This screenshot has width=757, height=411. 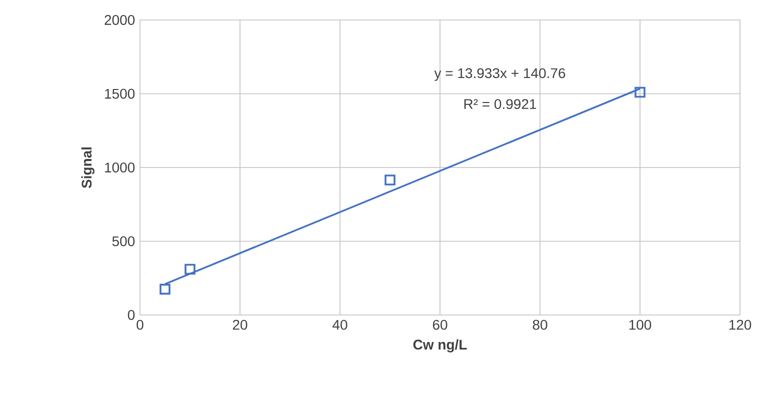 What do you see at coordinates (500, 74) in the screenshot?
I see `annotation: y = 13.933x + 140.76` at bounding box center [500, 74].